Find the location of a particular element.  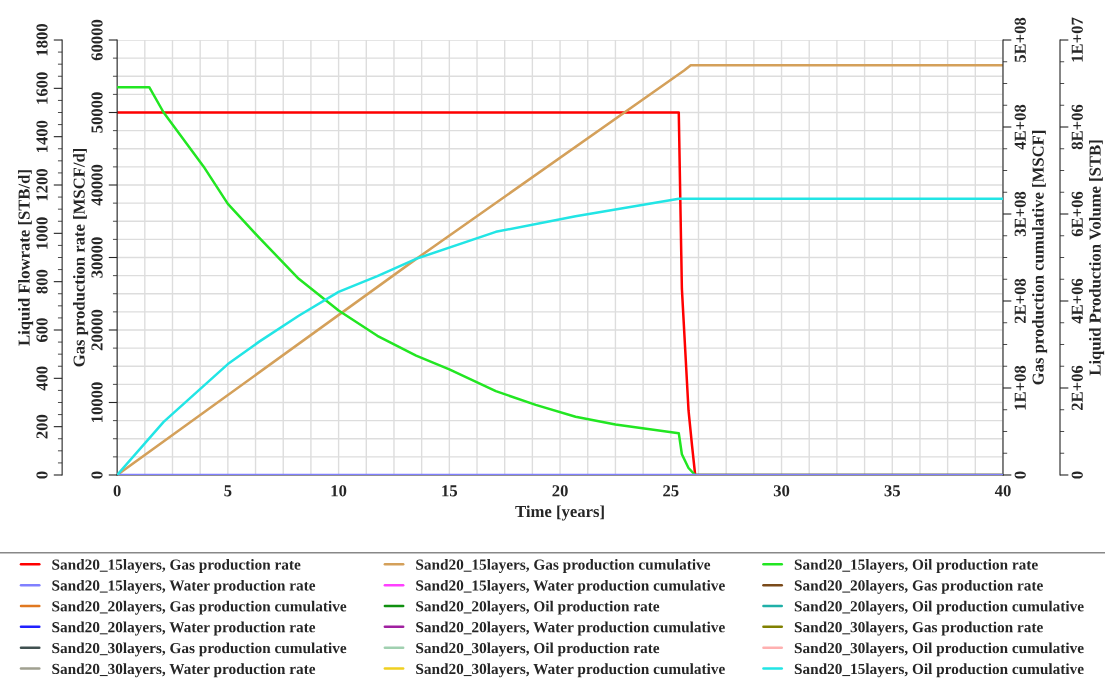

legend-label: Sand20_15layers, Oil production cumulative is located at coordinates (939, 670).